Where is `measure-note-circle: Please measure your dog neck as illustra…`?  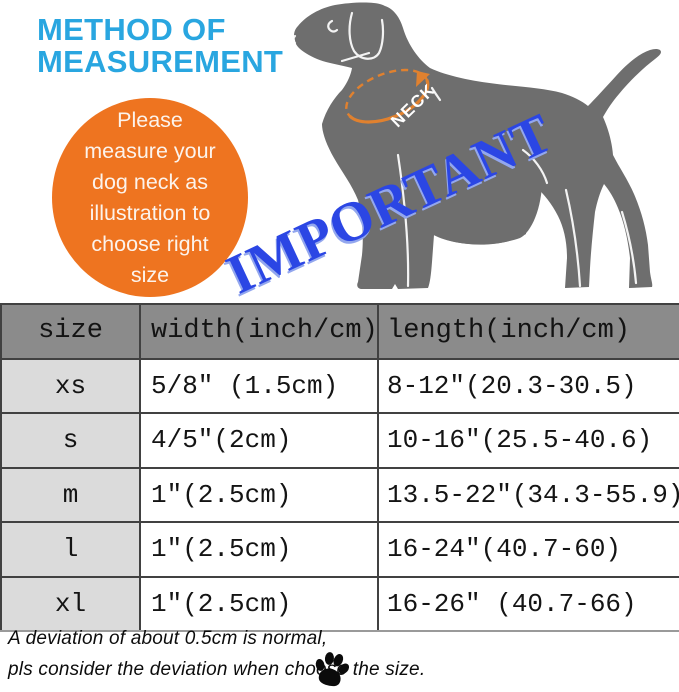 measure-note-circle: Please measure your dog neck as illustra… is located at coordinates (150, 197).